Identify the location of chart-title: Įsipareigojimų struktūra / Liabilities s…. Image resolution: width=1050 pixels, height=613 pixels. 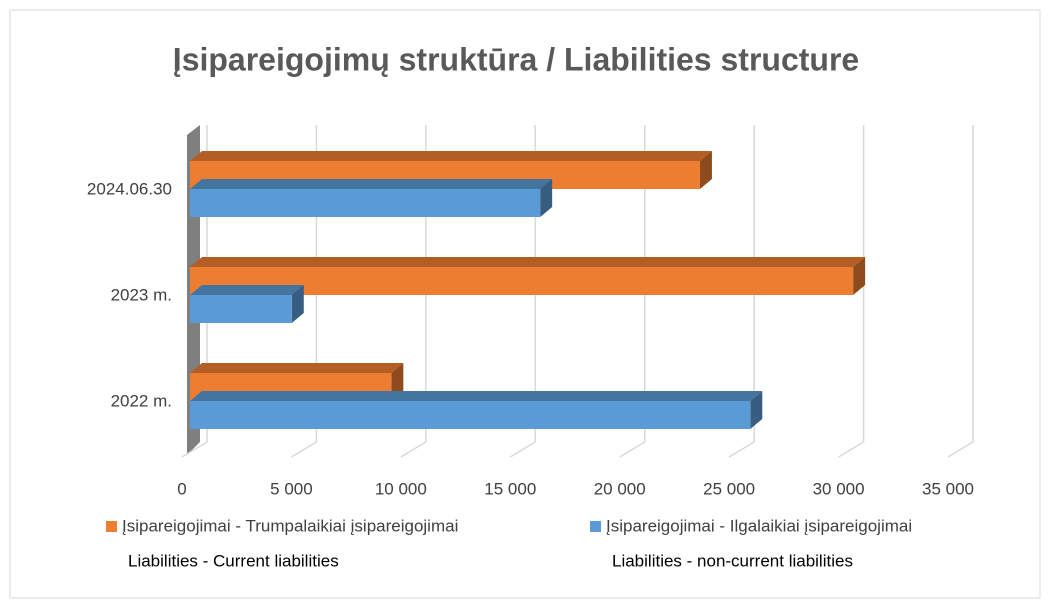
(516, 59).